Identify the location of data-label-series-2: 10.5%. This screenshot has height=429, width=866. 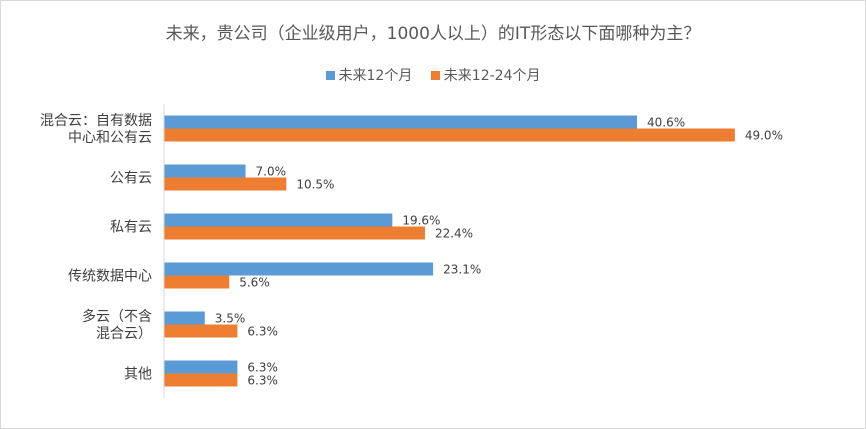
(315, 185).